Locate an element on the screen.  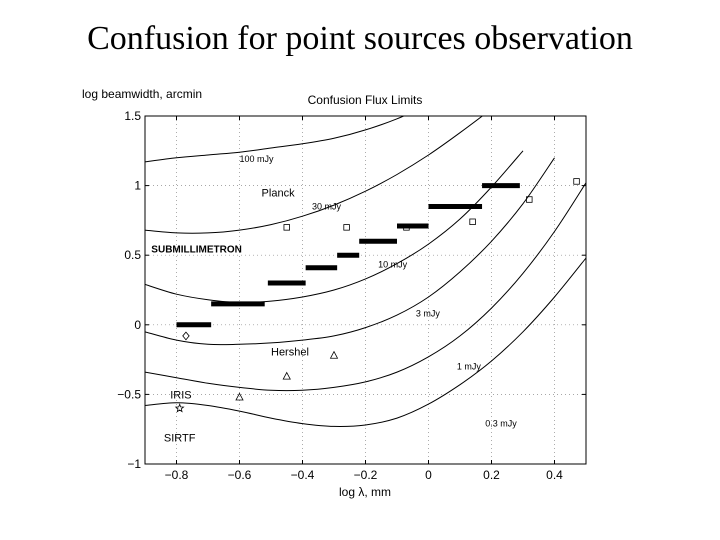
y-axis-label: log beamwidth, arcmin is located at coordinates (142, 94).